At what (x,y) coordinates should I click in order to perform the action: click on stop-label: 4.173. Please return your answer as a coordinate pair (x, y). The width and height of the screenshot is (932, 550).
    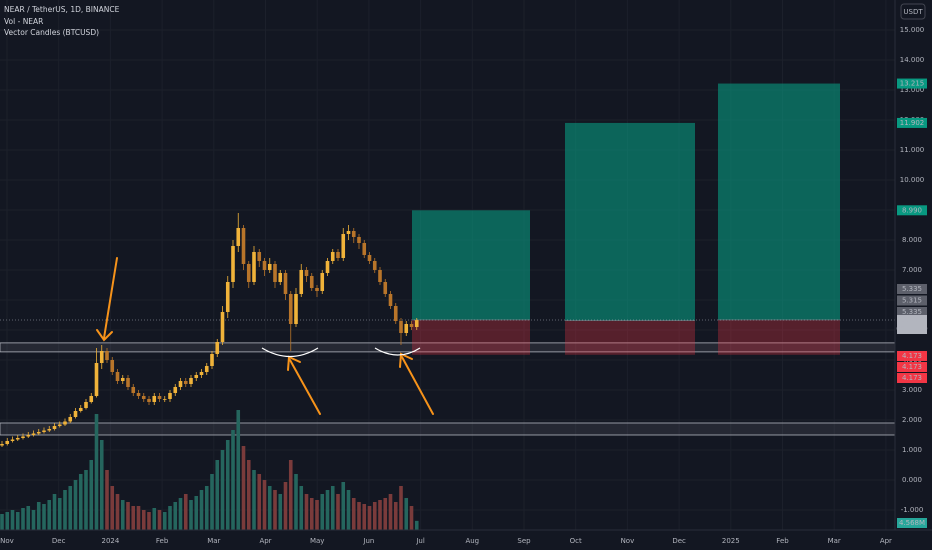
    Looking at the image, I should click on (912, 367).